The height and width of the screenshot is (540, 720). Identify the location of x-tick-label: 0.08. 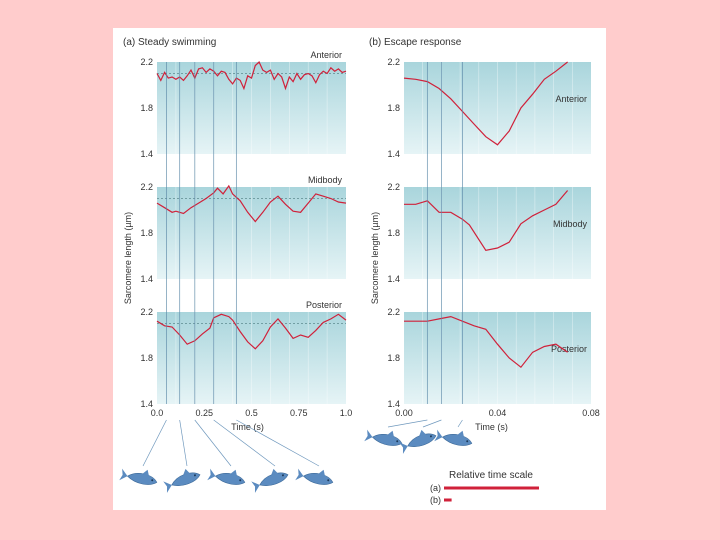
(591, 413).